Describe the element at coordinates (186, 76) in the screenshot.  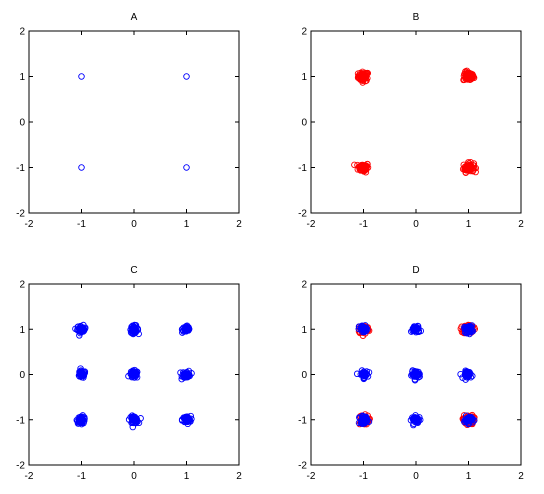
I see `data-point-a-s0-c1` at that location.